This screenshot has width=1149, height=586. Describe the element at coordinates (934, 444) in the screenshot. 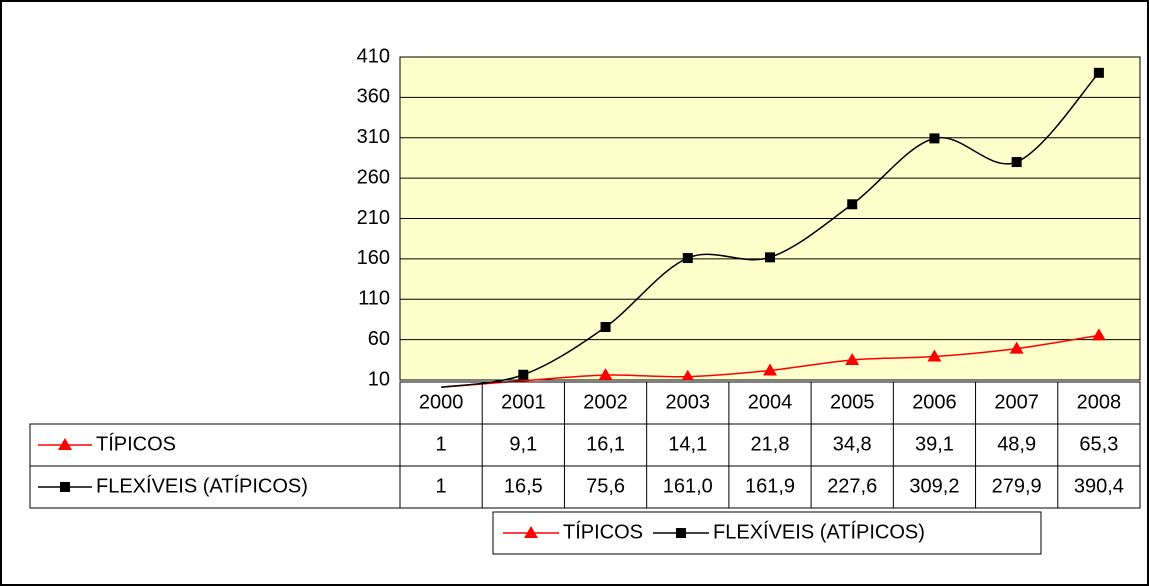

I see `table-cell: 39,1` at that location.